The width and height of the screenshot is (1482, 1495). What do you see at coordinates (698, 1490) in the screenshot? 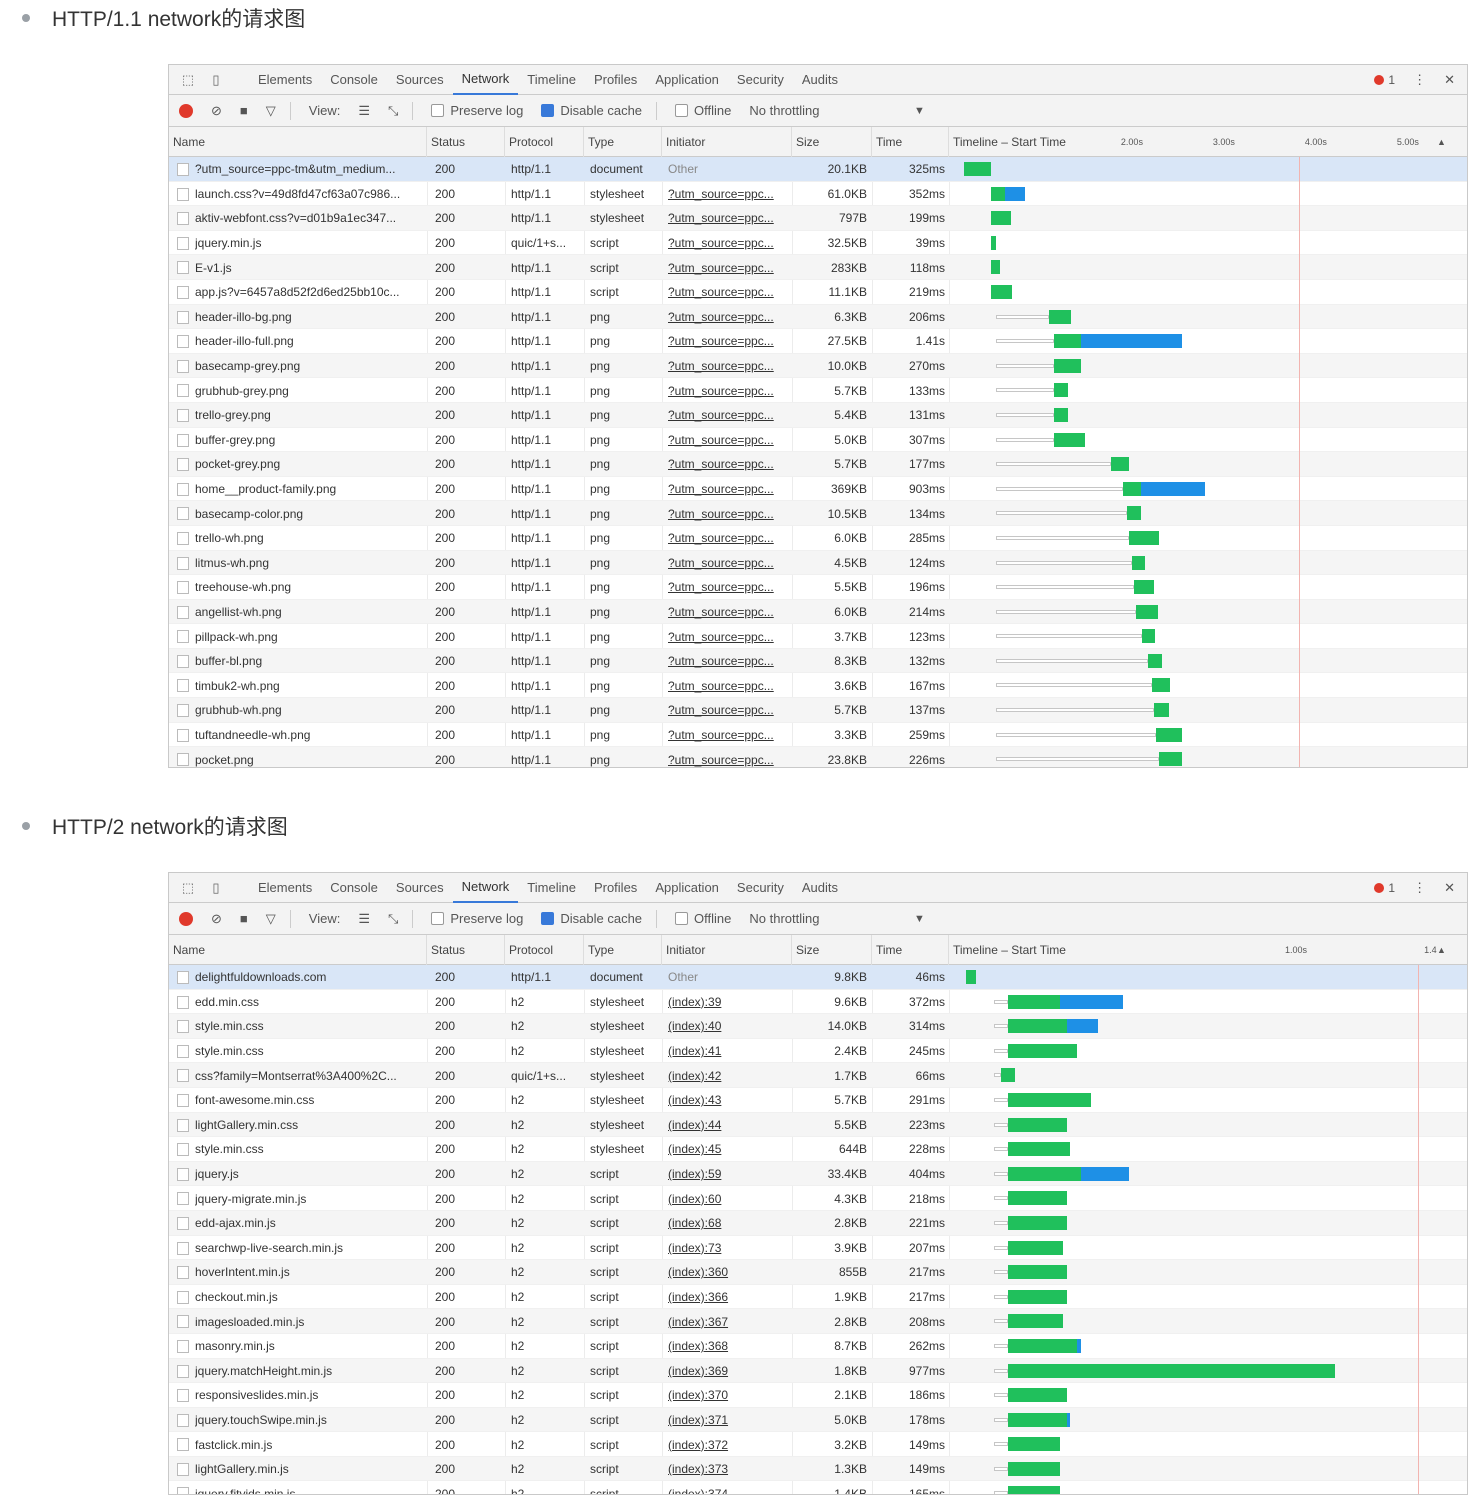
I see `request-initiator: (index):374` at bounding box center [698, 1490].